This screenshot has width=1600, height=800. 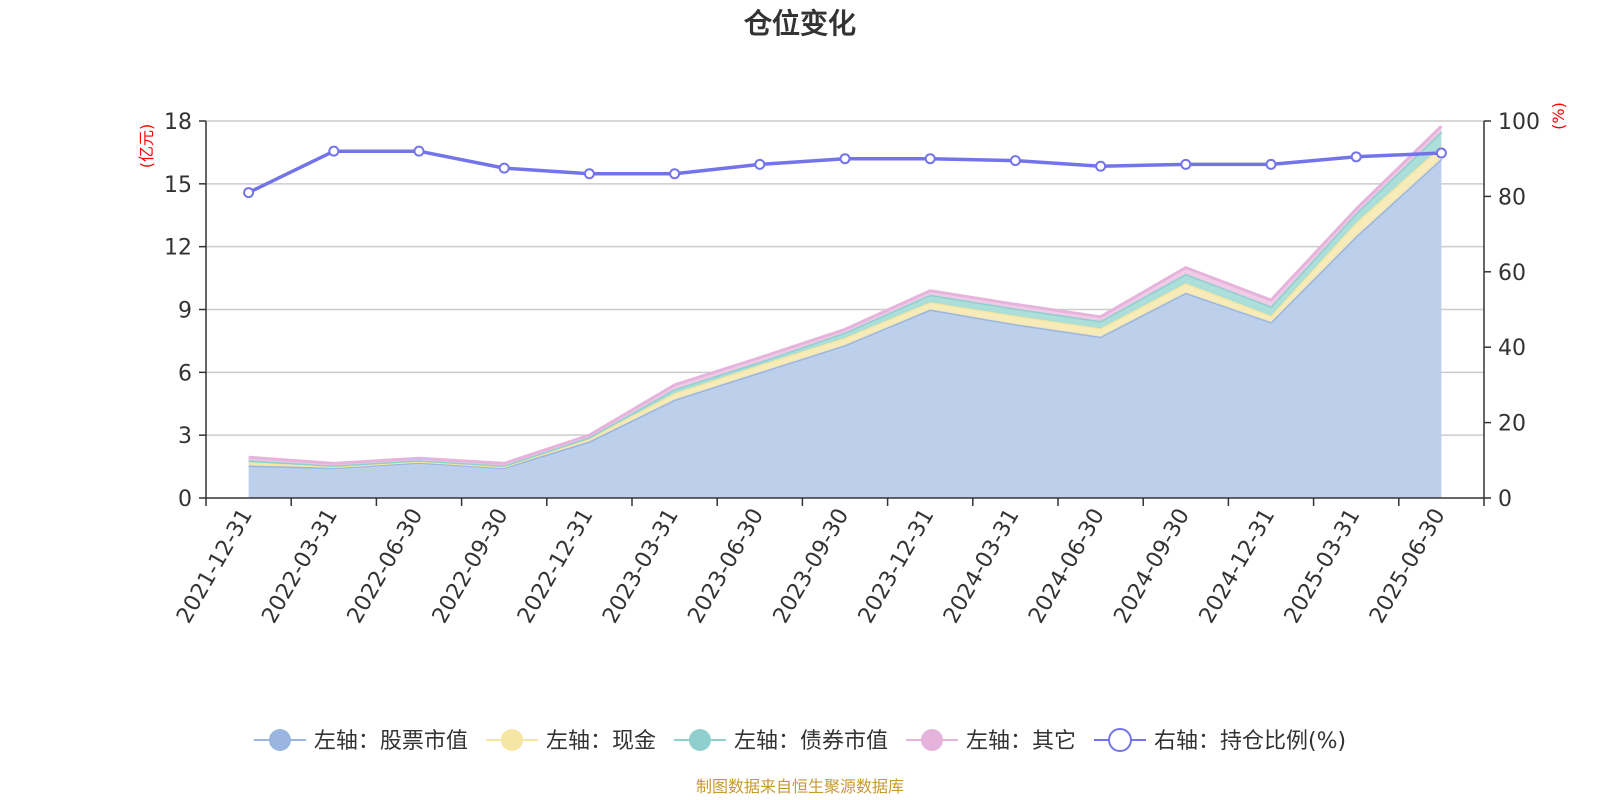 I want to click on x-tick-label: 2024-12-31, so click(x=1238, y=566).